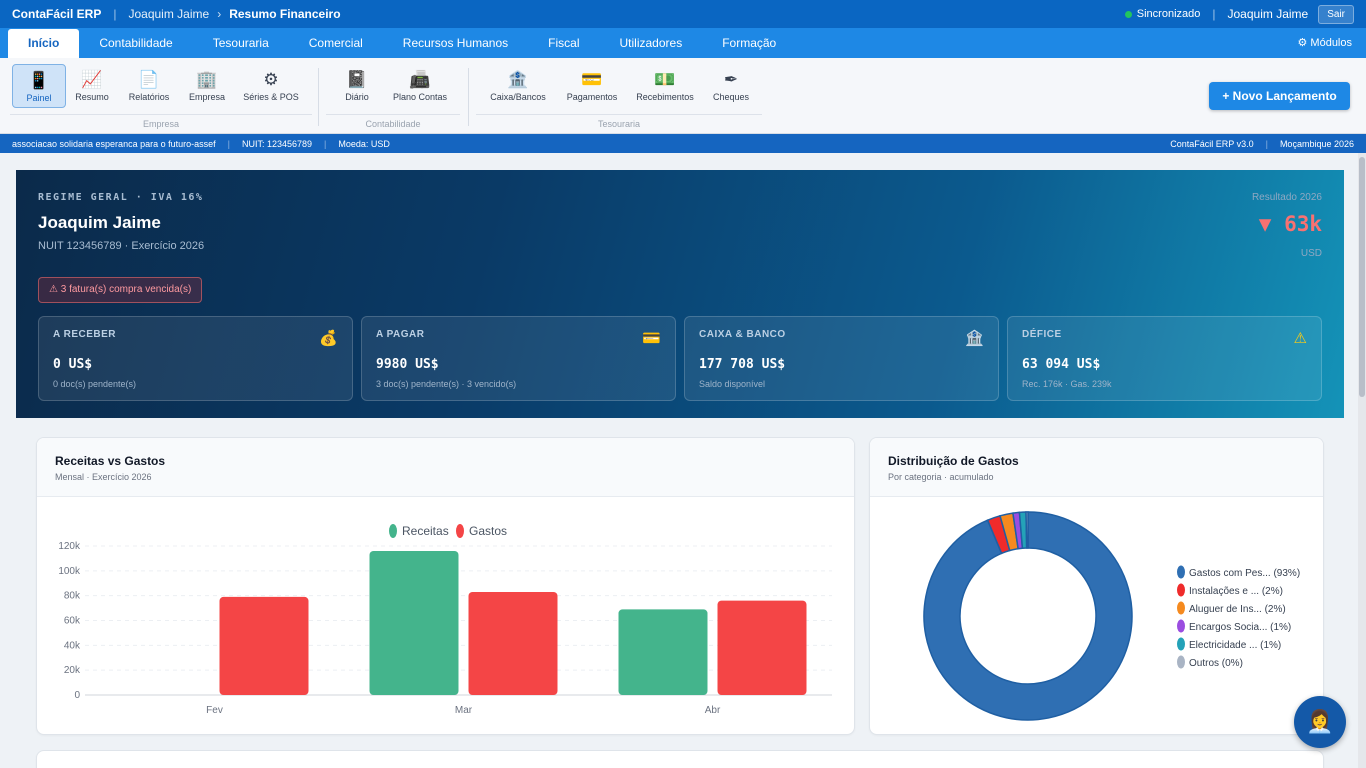 This screenshot has height=768, width=1366. What do you see at coordinates (446, 384) in the screenshot?
I see `kpi-subtext: 3 doc(s) pendente(s) · 3 vencido(s)` at bounding box center [446, 384].